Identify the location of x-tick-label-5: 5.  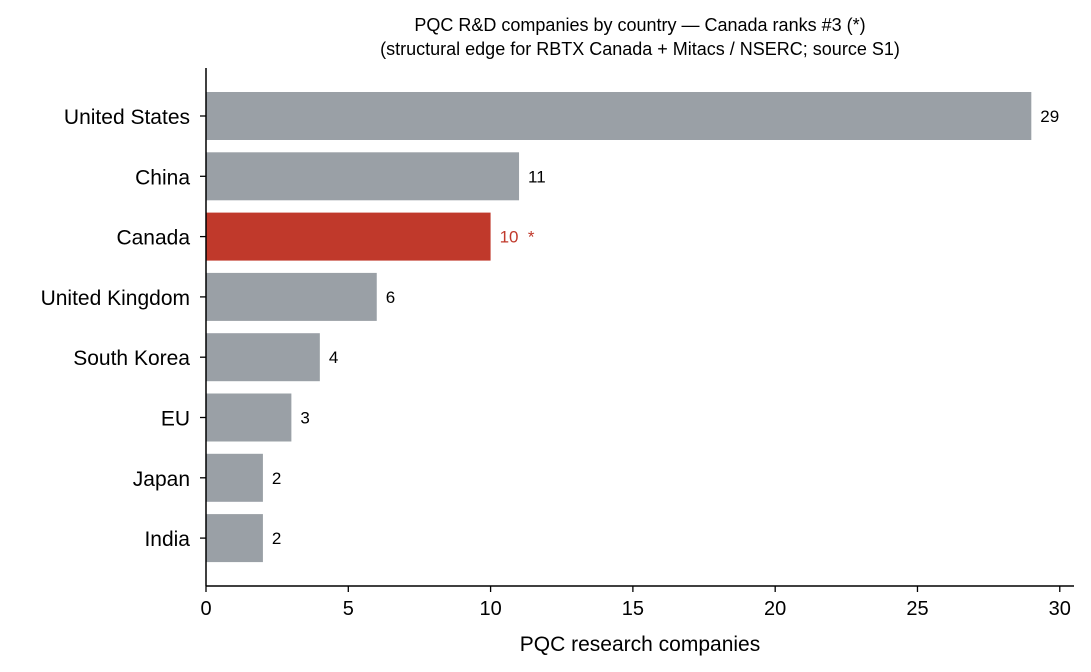
(348, 609).